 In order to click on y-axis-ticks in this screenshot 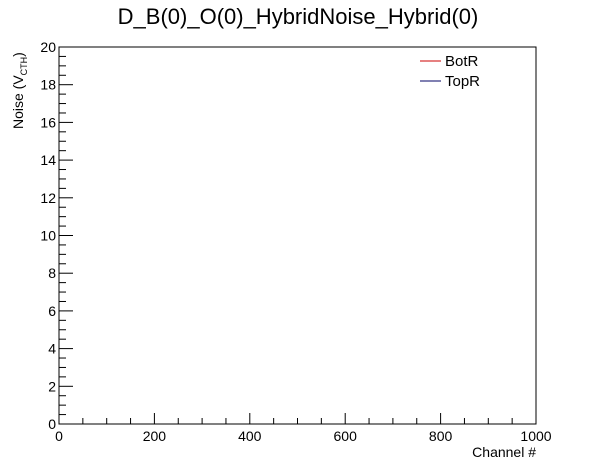, I will do `click(66, 235)`.